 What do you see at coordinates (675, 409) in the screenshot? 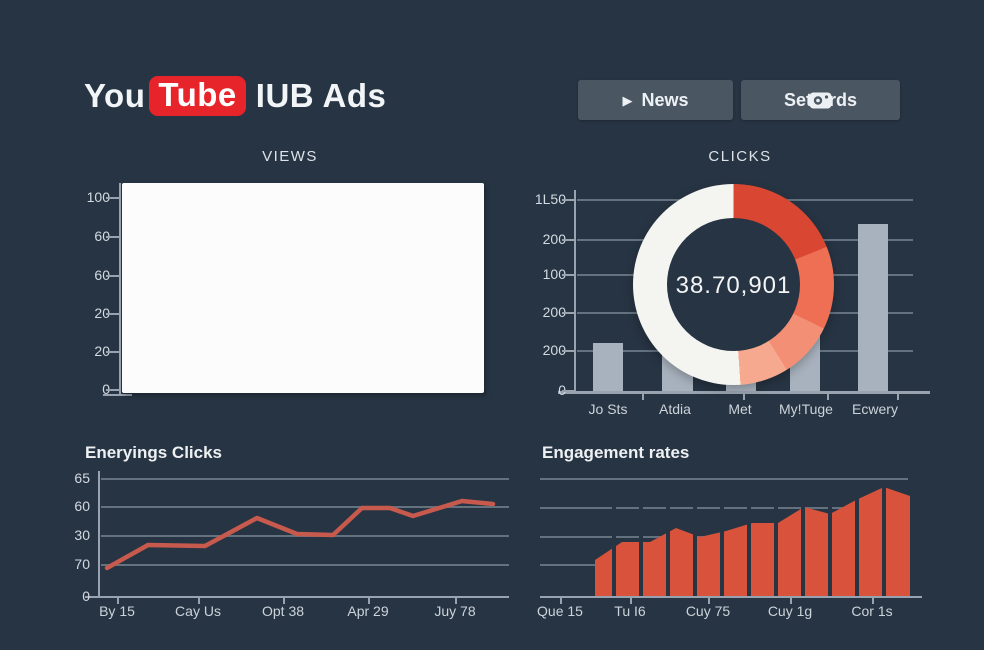
I see `x-tick-label: Atdia` at bounding box center [675, 409].